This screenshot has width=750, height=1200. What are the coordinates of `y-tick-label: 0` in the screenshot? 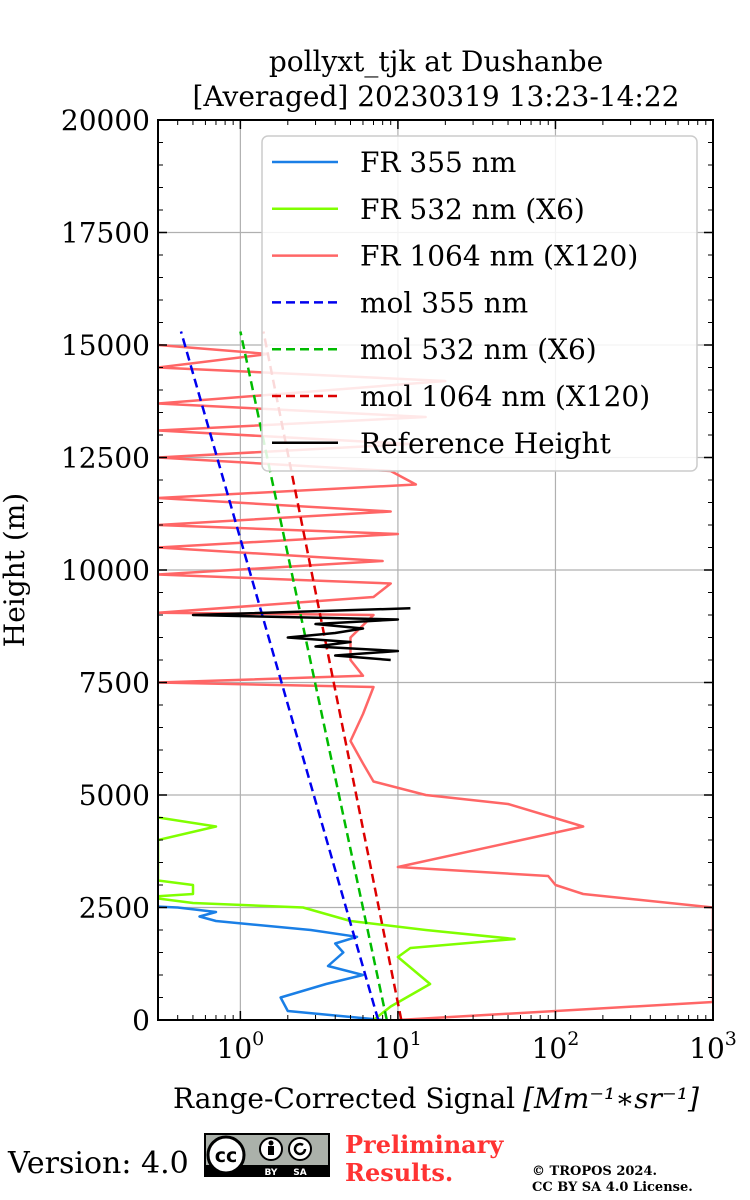 It's located at (141, 1020).